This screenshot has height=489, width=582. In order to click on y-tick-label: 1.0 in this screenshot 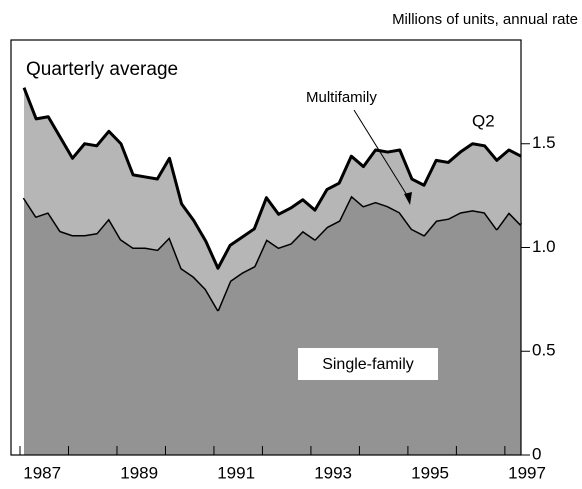, I will do `click(544, 246)`.